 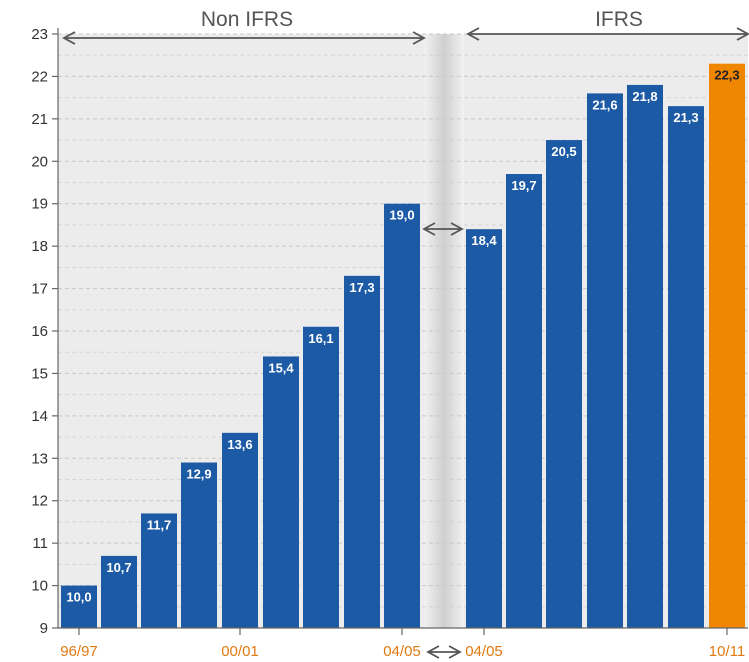 What do you see at coordinates (39, 119) in the screenshot?
I see `y-tick-label: 21` at bounding box center [39, 119].